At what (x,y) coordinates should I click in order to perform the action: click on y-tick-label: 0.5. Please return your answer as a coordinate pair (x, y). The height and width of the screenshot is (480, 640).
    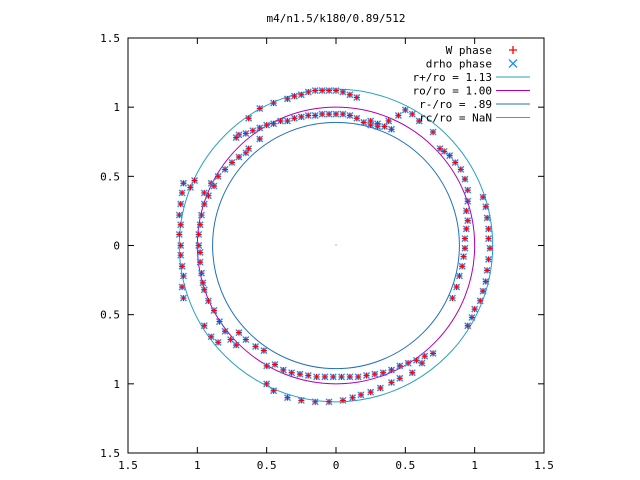
    Looking at the image, I should click on (110, 176).